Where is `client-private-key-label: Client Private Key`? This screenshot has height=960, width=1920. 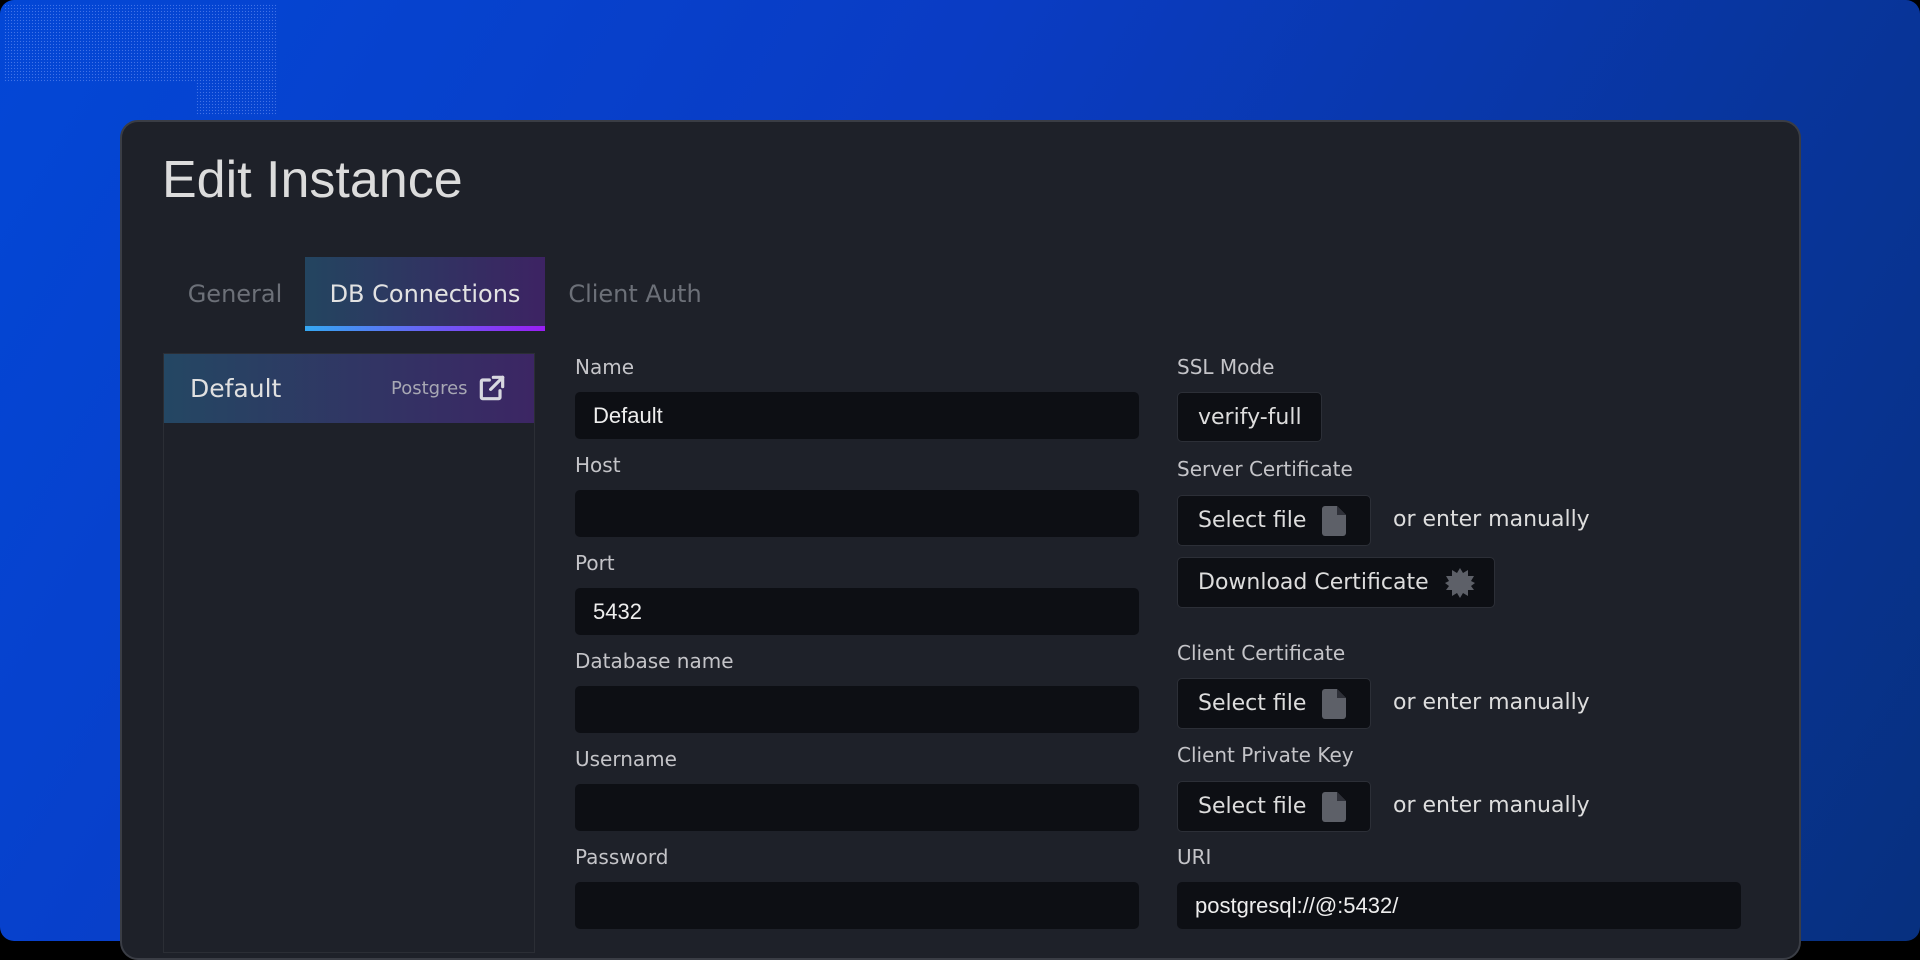 client-private-key-label: Client Private Key is located at coordinates (1265, 755).